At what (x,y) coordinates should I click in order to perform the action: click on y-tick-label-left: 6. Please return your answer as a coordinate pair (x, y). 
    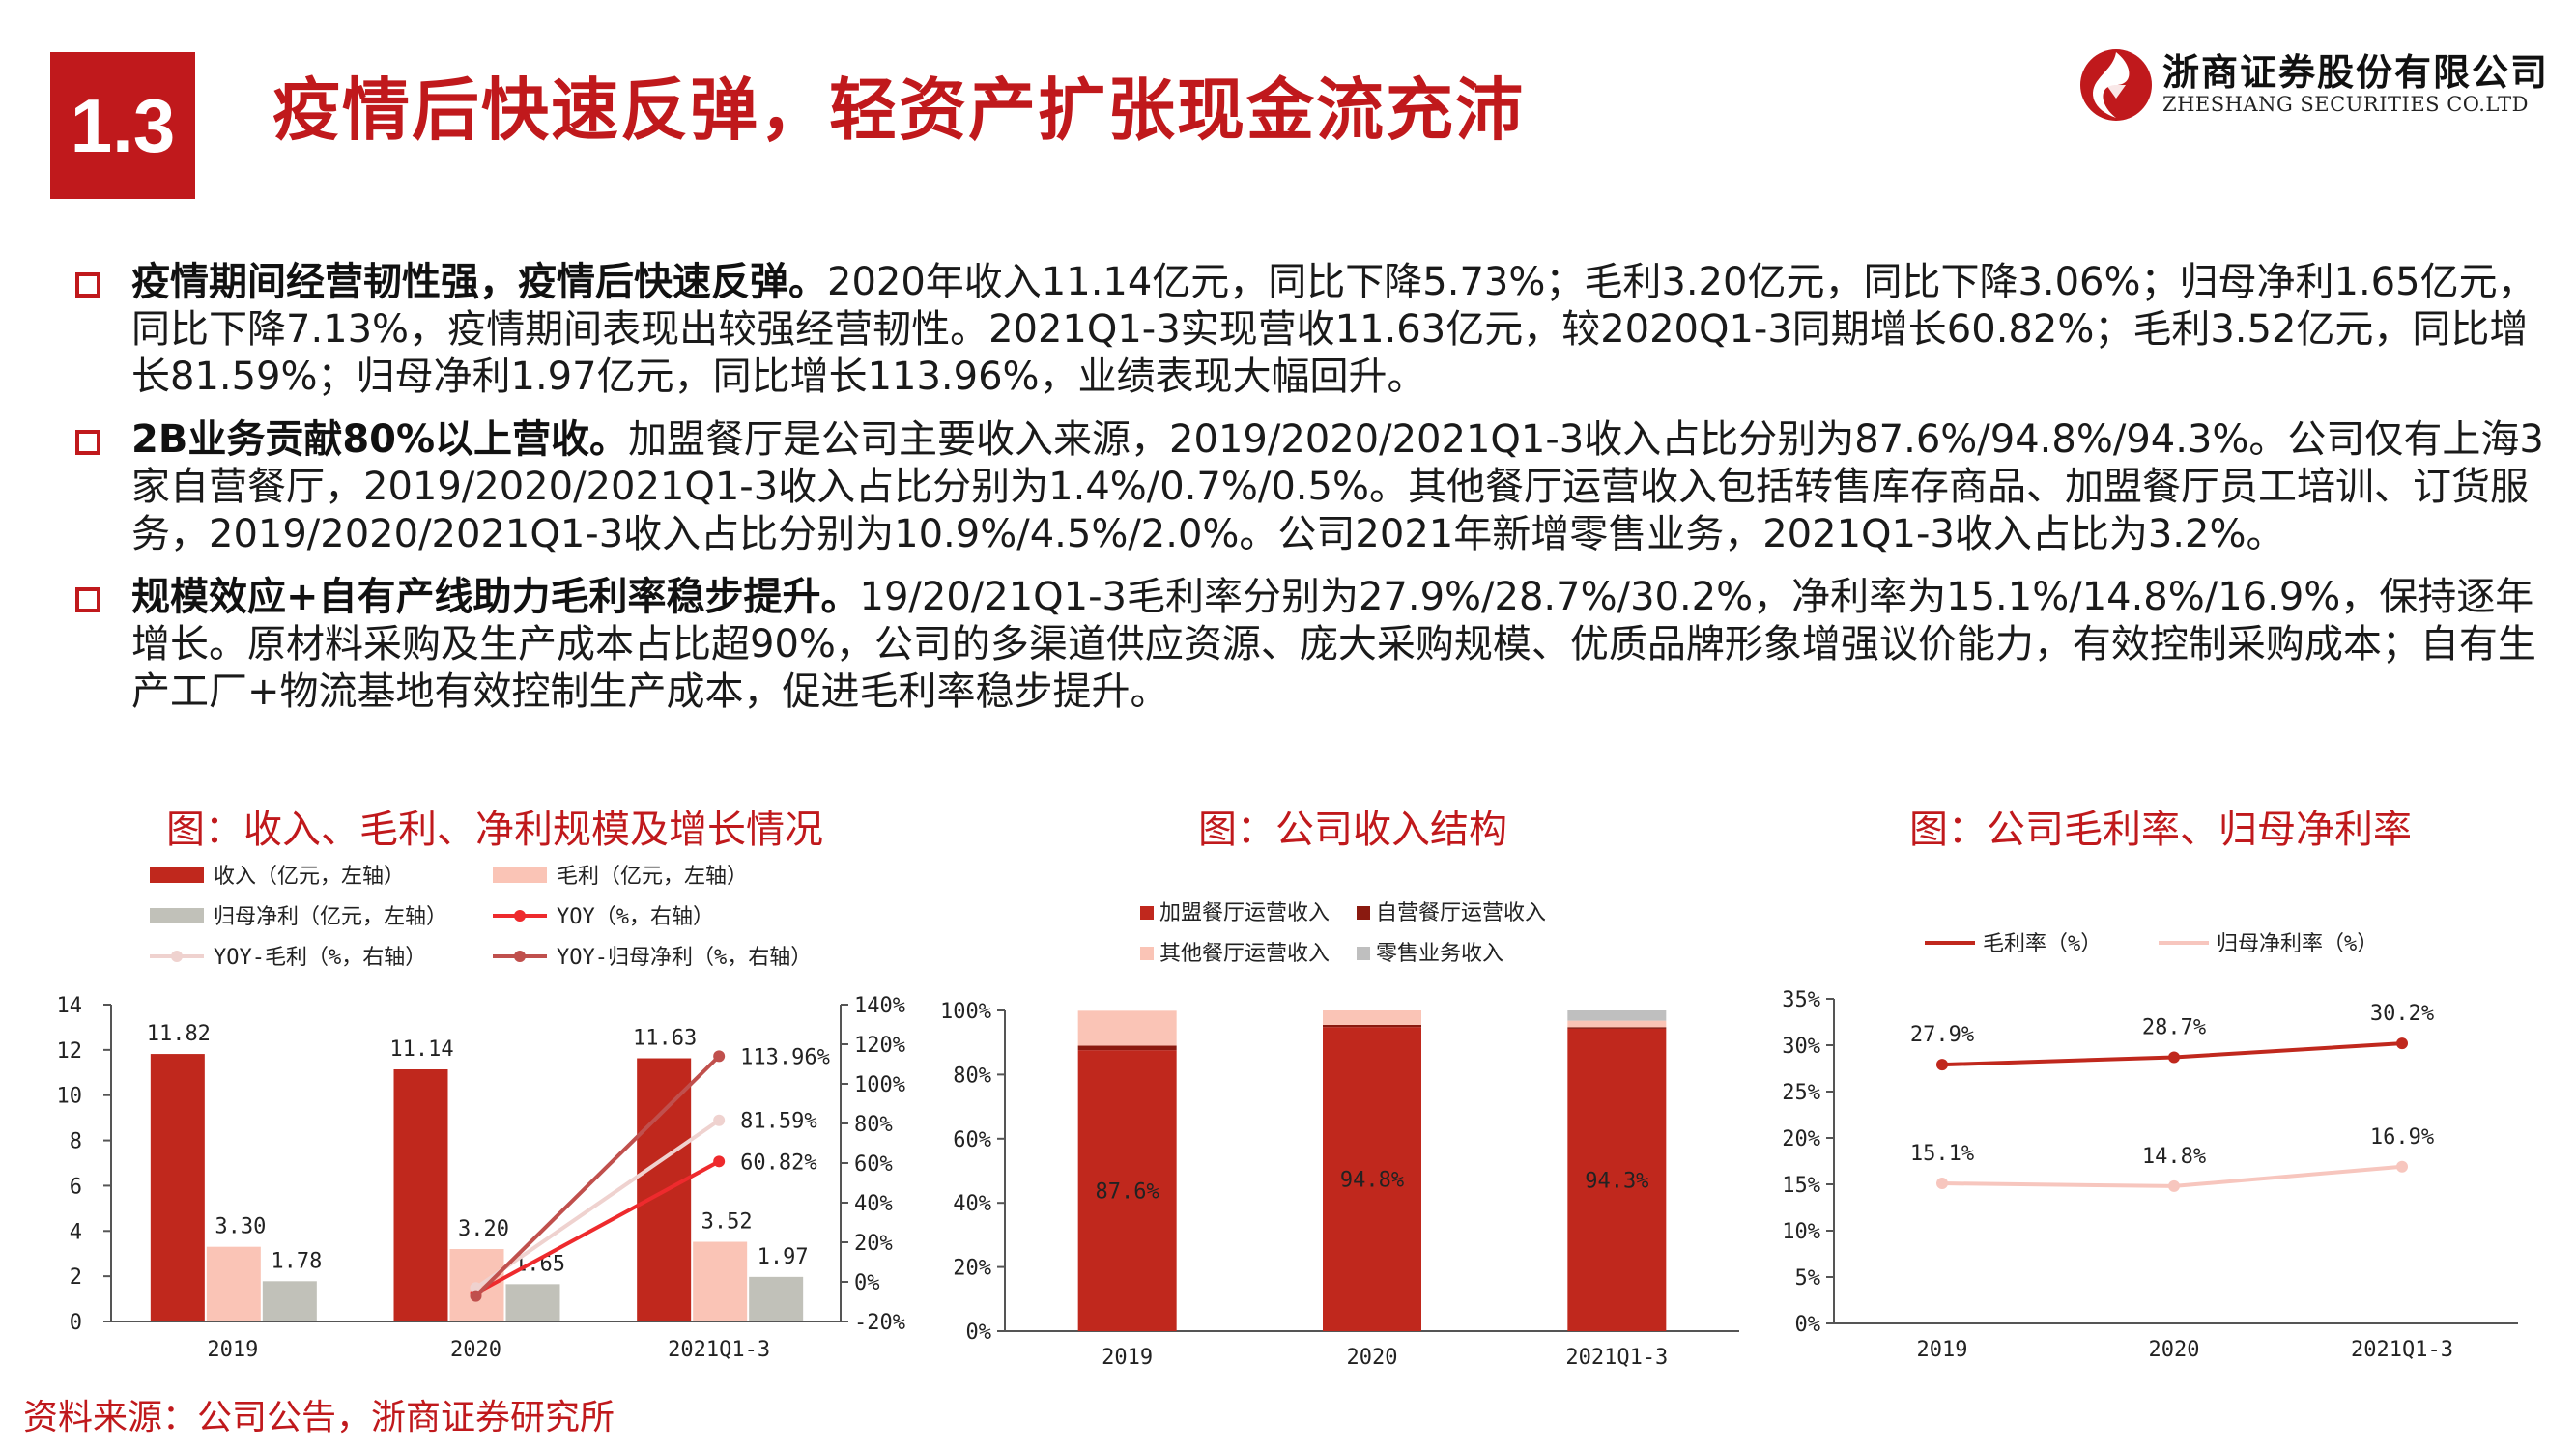
    Looking at the image, I should click on (76, 1187).